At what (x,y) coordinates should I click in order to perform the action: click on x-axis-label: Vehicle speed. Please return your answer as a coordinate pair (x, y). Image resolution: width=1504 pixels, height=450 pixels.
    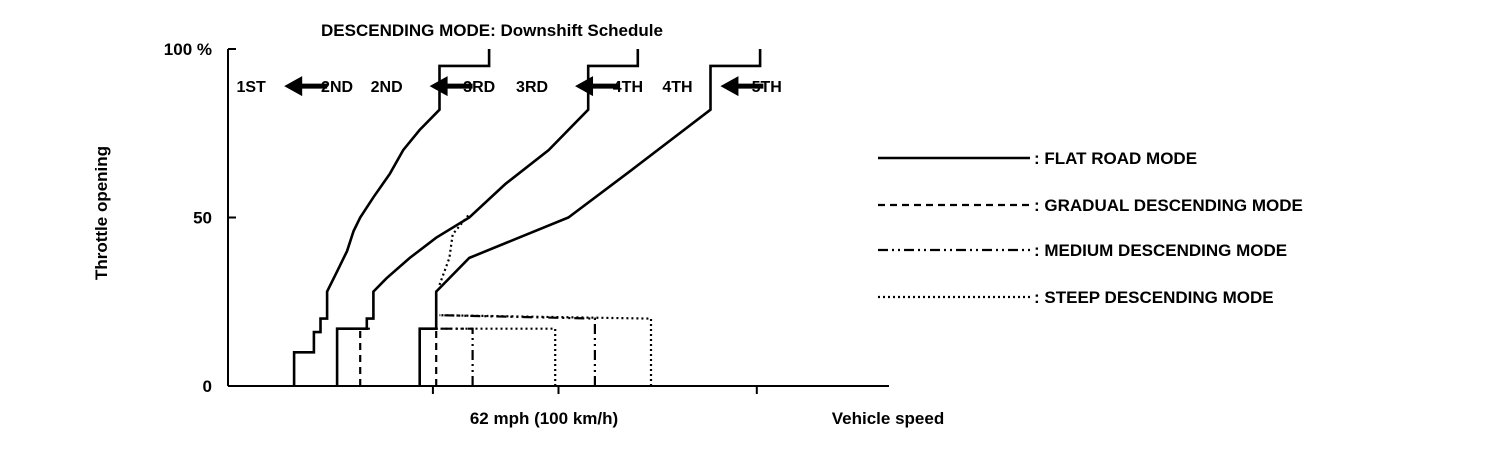
    Looking at the image, I should click on (888, 418).